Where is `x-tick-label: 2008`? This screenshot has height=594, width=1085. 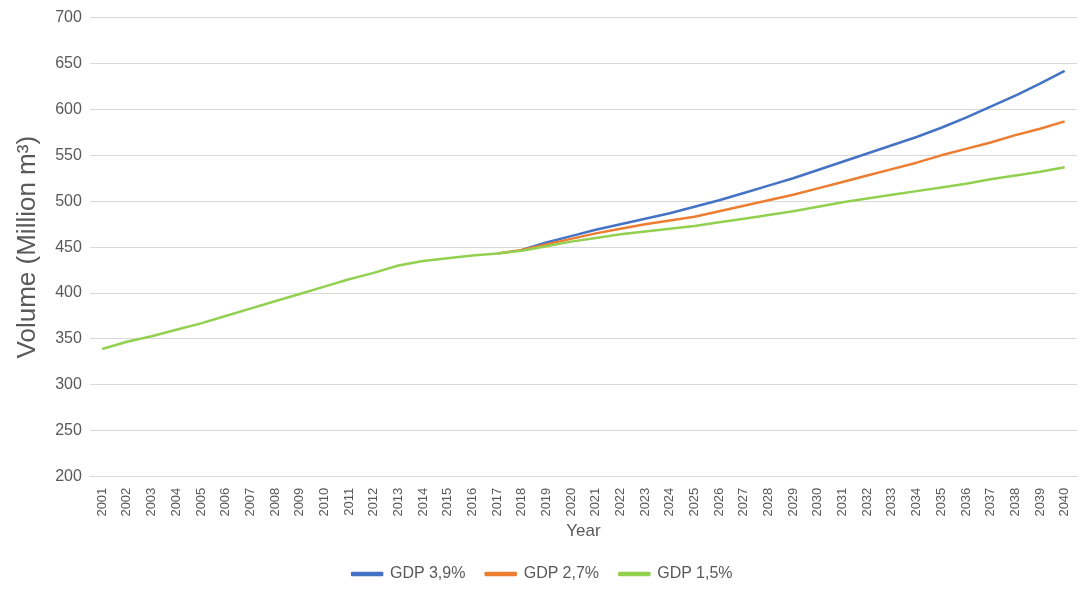
x-tick-label: 2008 is located at coordinates (274, 502).